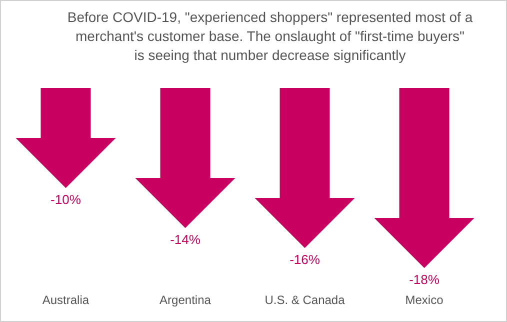 Image resolution: width=507 pixels, height=322 pixels. What do you see at coordinates (424, 279) in the screenshot?
I see `data-label: -18%` at bounding box center [424, 279].